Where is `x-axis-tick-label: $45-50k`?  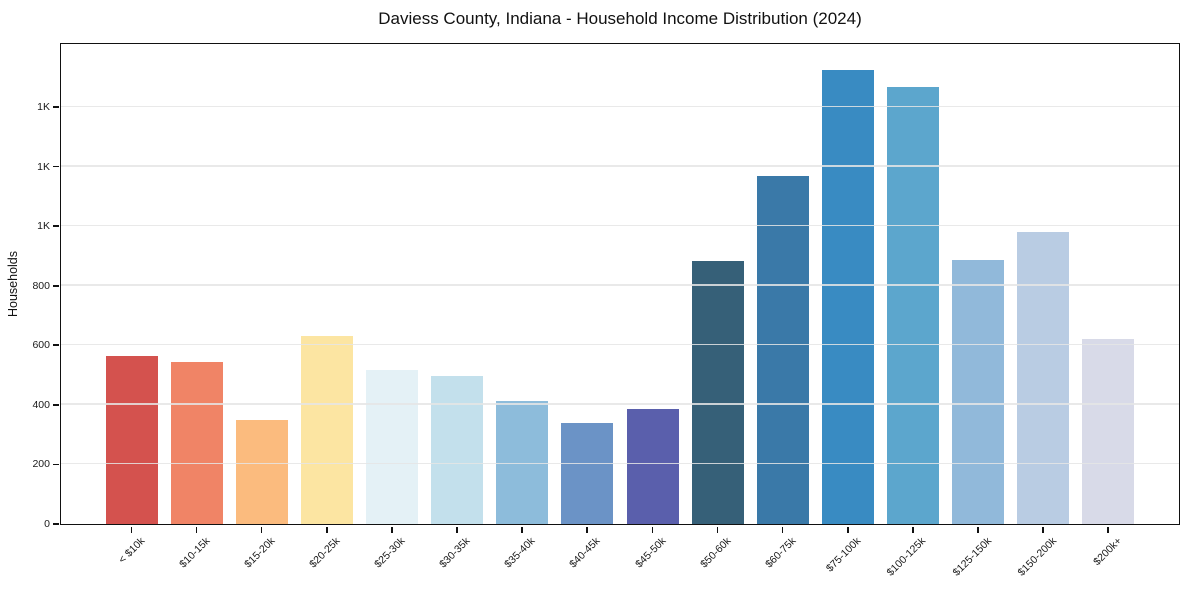
x-axis-tick-label: $45-50k is located at coordinates (650, 553).